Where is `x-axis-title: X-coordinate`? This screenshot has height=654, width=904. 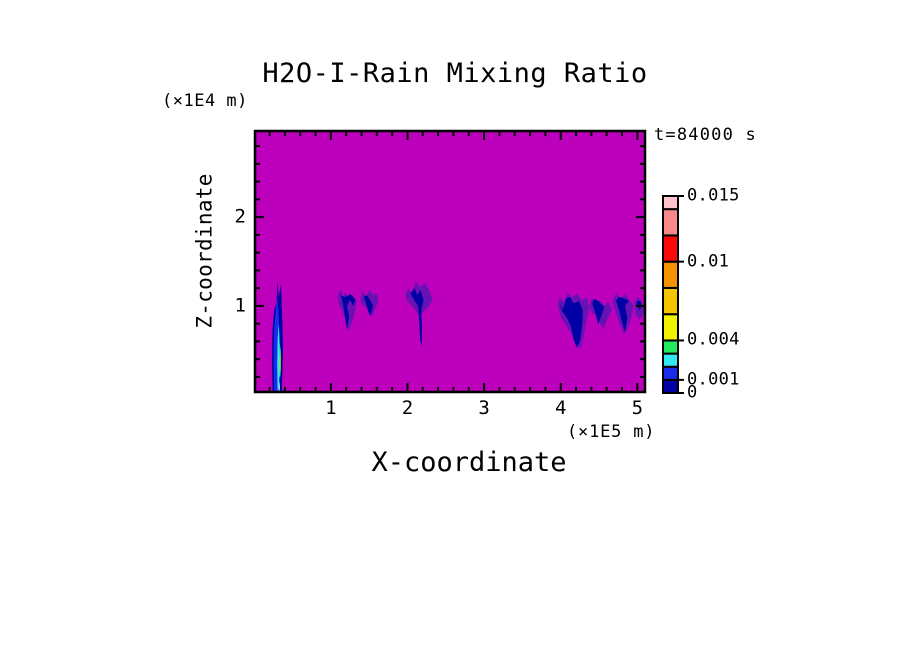
x-axis-title: X-coordinate is located at coordinates (469, 462).